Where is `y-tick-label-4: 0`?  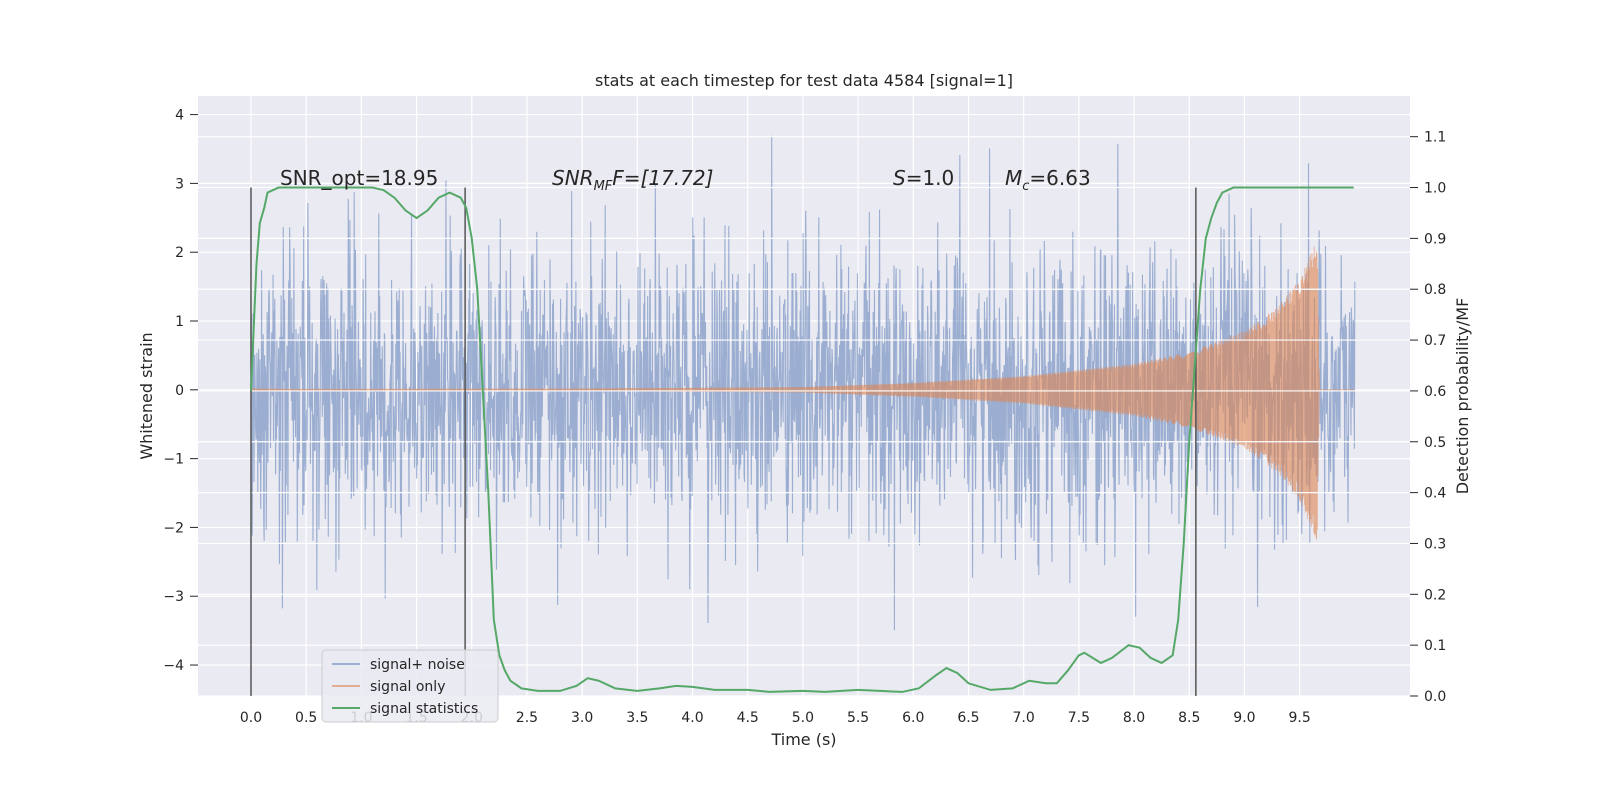
y-tick-label-4: 0 is located at coordinates (179, 391).